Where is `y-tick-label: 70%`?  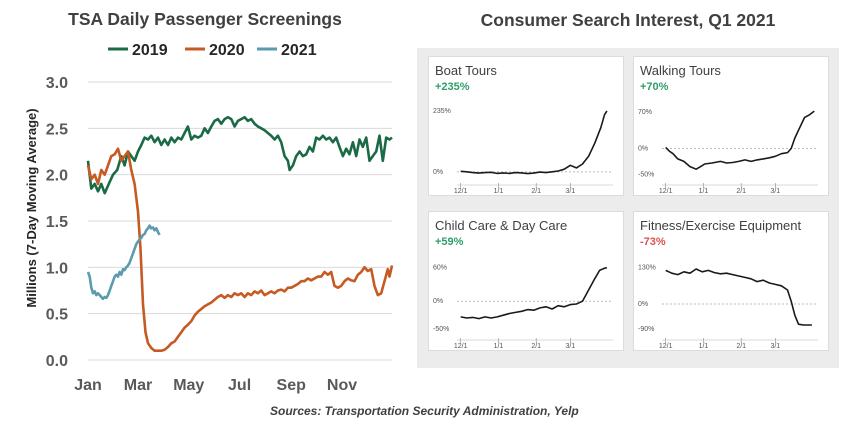
y-tick-label: 70% is located at coordinates (645, 112).